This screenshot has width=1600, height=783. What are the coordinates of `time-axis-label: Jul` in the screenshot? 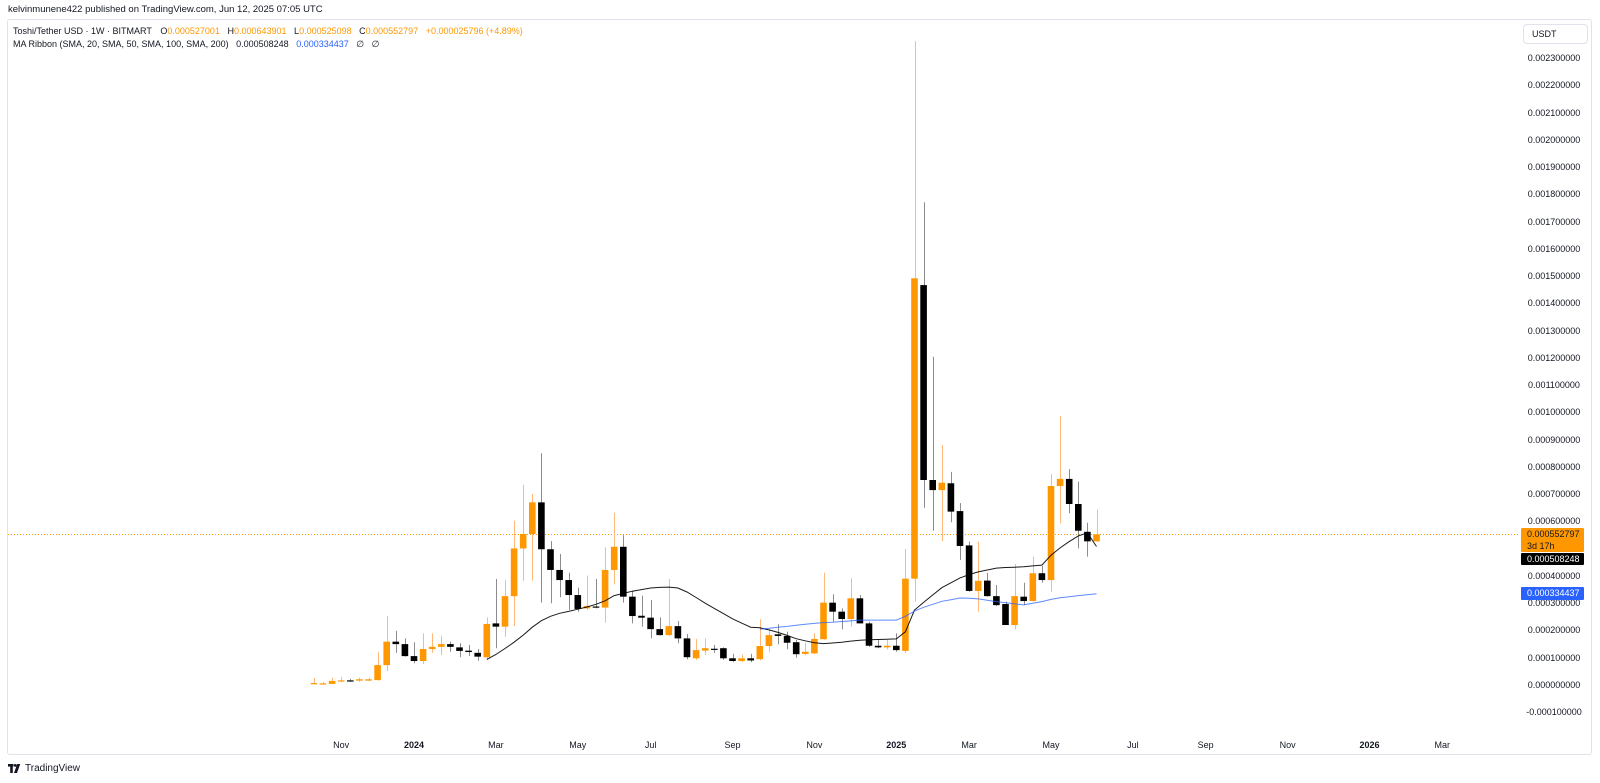 It's located at (650, 745).